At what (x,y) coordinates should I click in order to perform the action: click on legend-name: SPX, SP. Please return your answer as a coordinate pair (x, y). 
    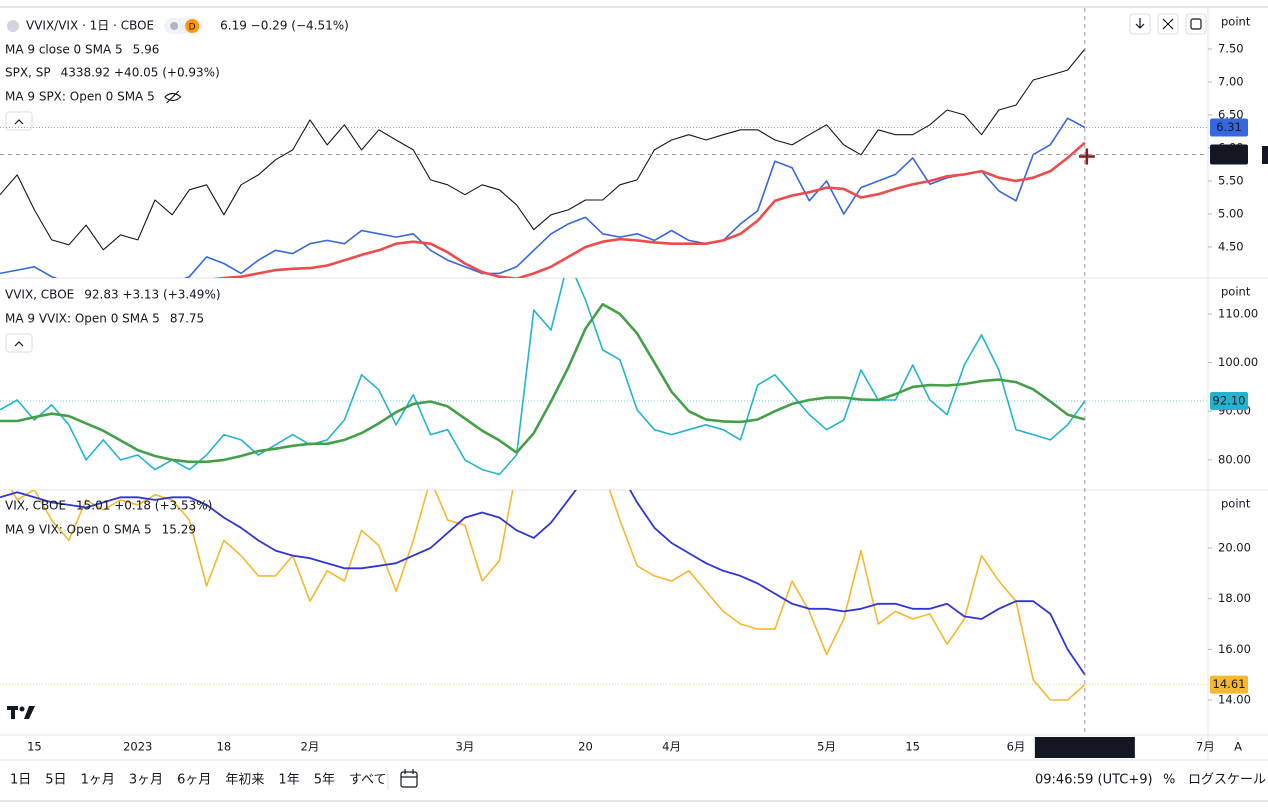
    Looking at the image, I should click on (28, 73).